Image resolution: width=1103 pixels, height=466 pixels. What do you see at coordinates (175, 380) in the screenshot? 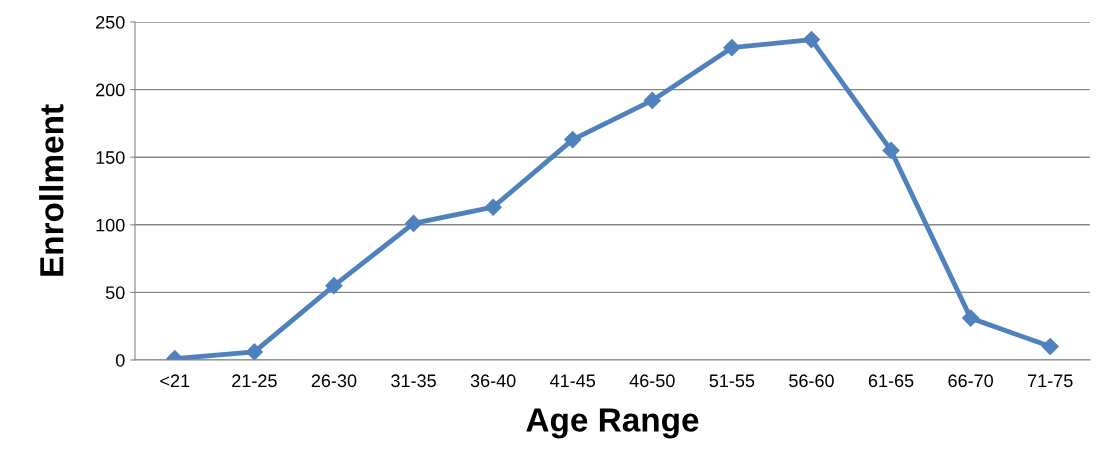
I see `x-tick-label: <21` at bounding box center [175, 380].